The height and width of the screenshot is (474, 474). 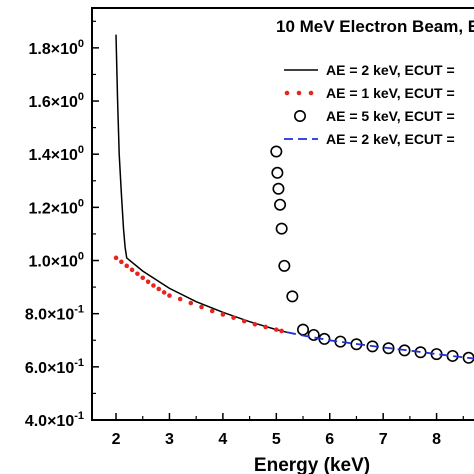 What do you see at coordinates (436, 439) in the screenshot?
I see `x-tick-label: 8` at bounding box center [436, 439].